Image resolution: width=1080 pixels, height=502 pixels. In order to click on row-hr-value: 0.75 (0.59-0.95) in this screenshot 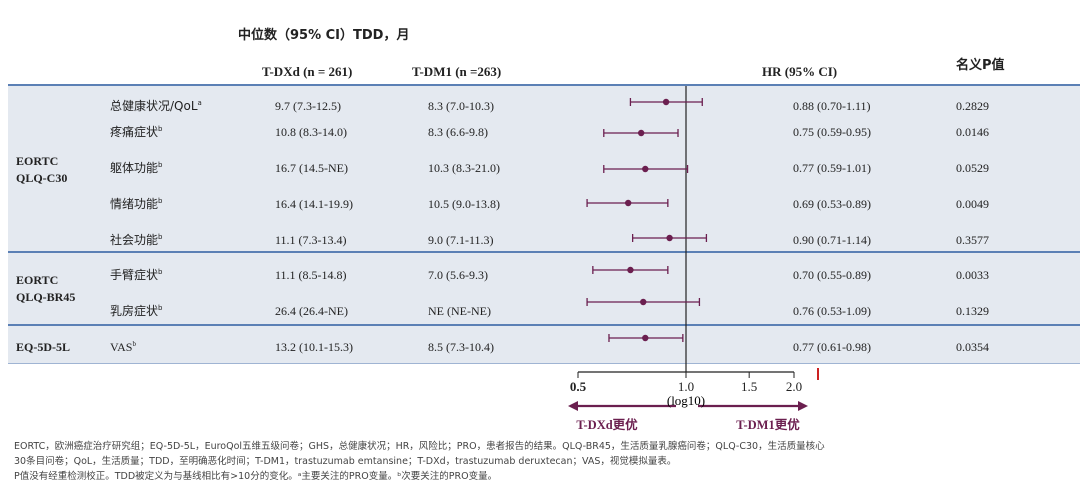, I will do `click(832, 132)`.